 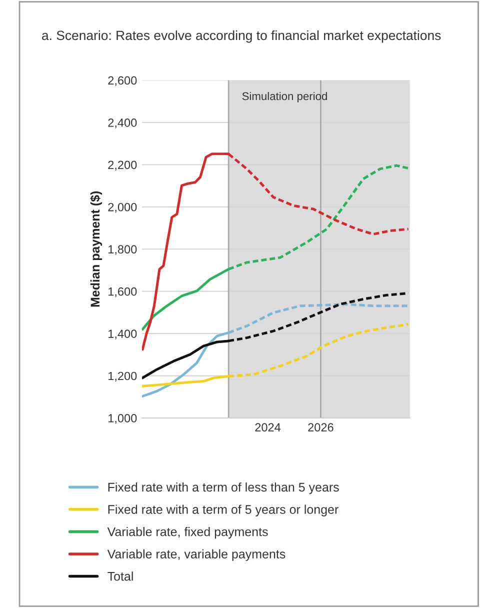 I want to click on y-tick-label: 2,200, so click(x=122, y=165).